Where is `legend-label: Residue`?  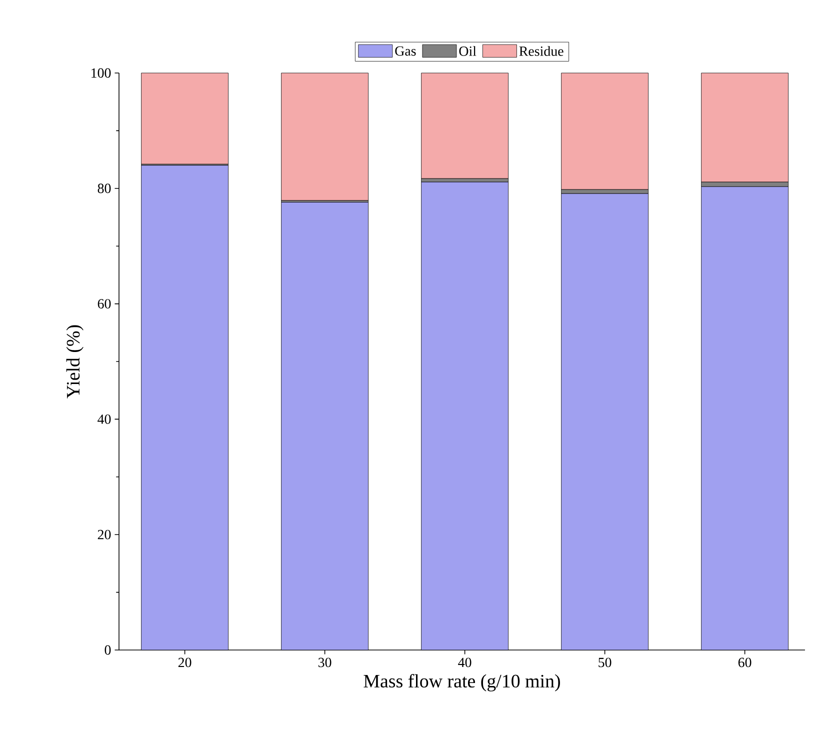
legend-label: Residue is located at coordinates (541, 51).